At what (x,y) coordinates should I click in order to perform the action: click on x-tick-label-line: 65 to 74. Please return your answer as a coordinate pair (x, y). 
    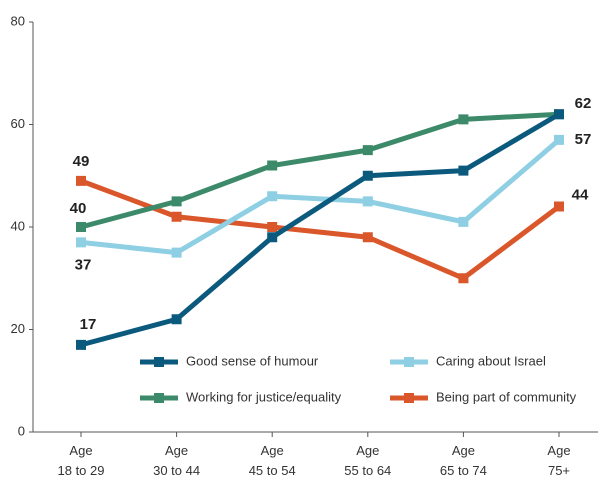
    Looking at the image, I should click on (463, 470).